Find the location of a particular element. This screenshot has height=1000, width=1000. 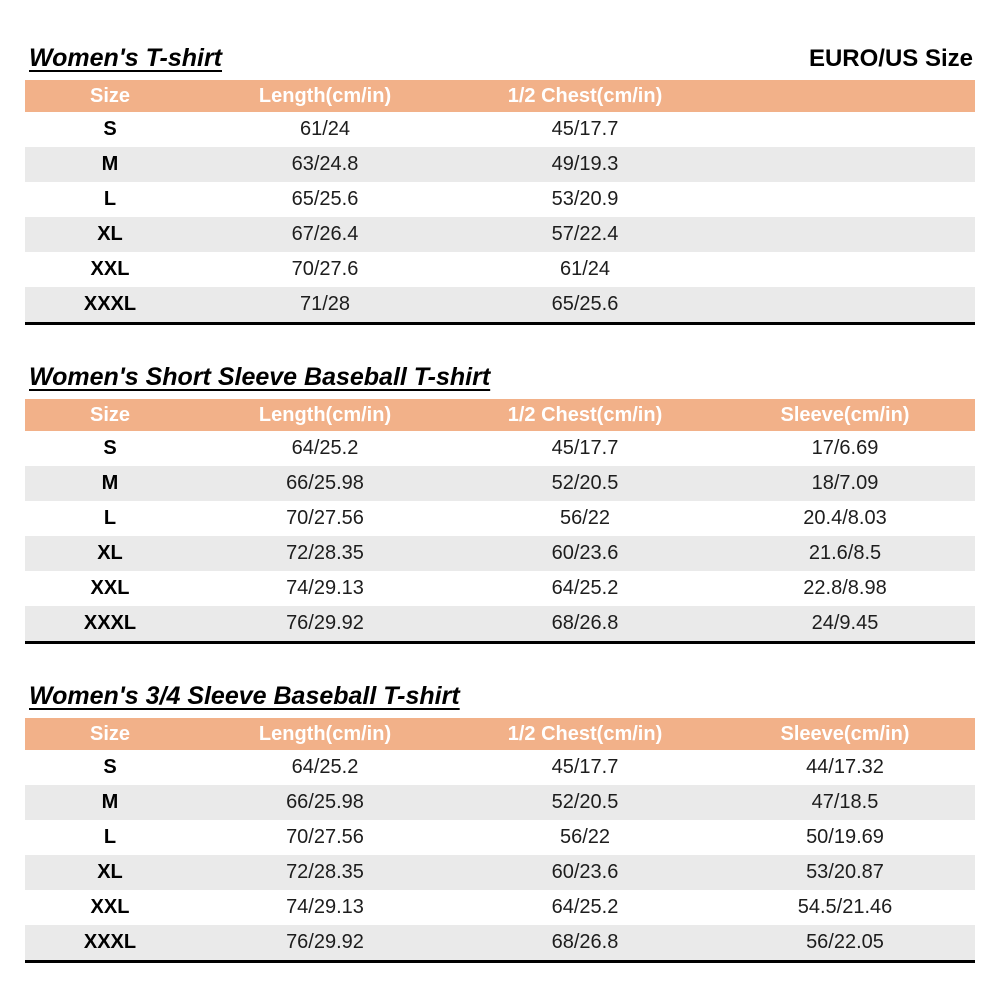

value-cell: 65/25.6 is located at coordinates (325, 199).